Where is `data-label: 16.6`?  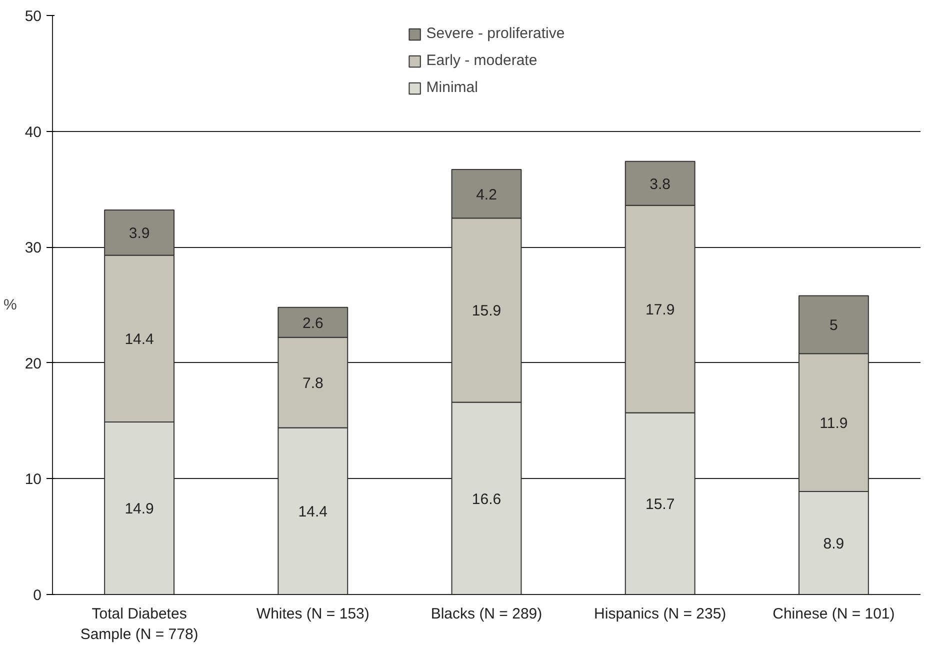 data-label: 16.6 is located at coordinates (487, 499).